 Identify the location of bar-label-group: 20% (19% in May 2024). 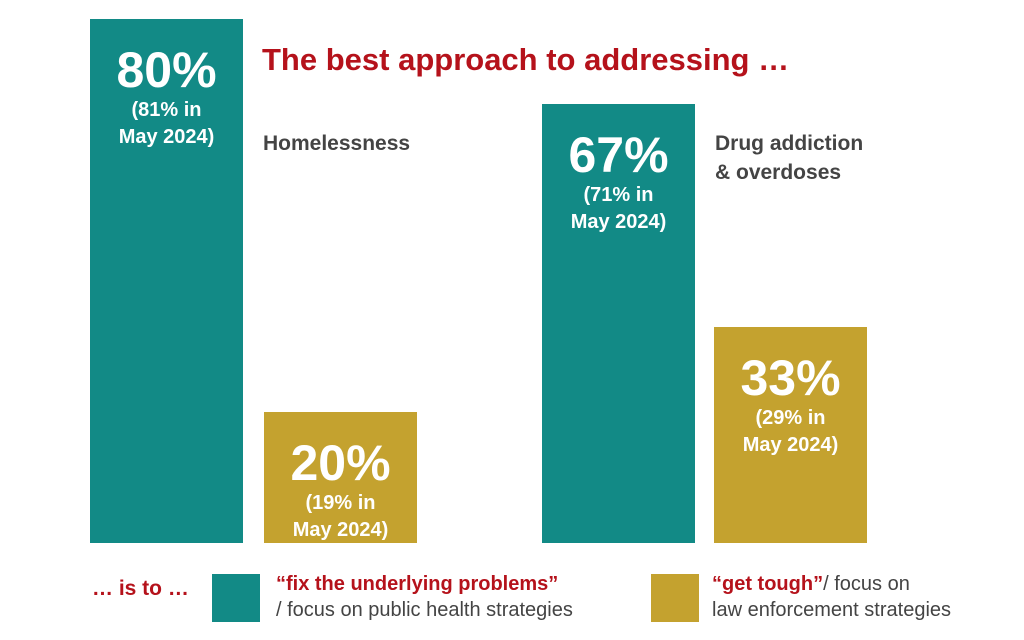
(340, 478).